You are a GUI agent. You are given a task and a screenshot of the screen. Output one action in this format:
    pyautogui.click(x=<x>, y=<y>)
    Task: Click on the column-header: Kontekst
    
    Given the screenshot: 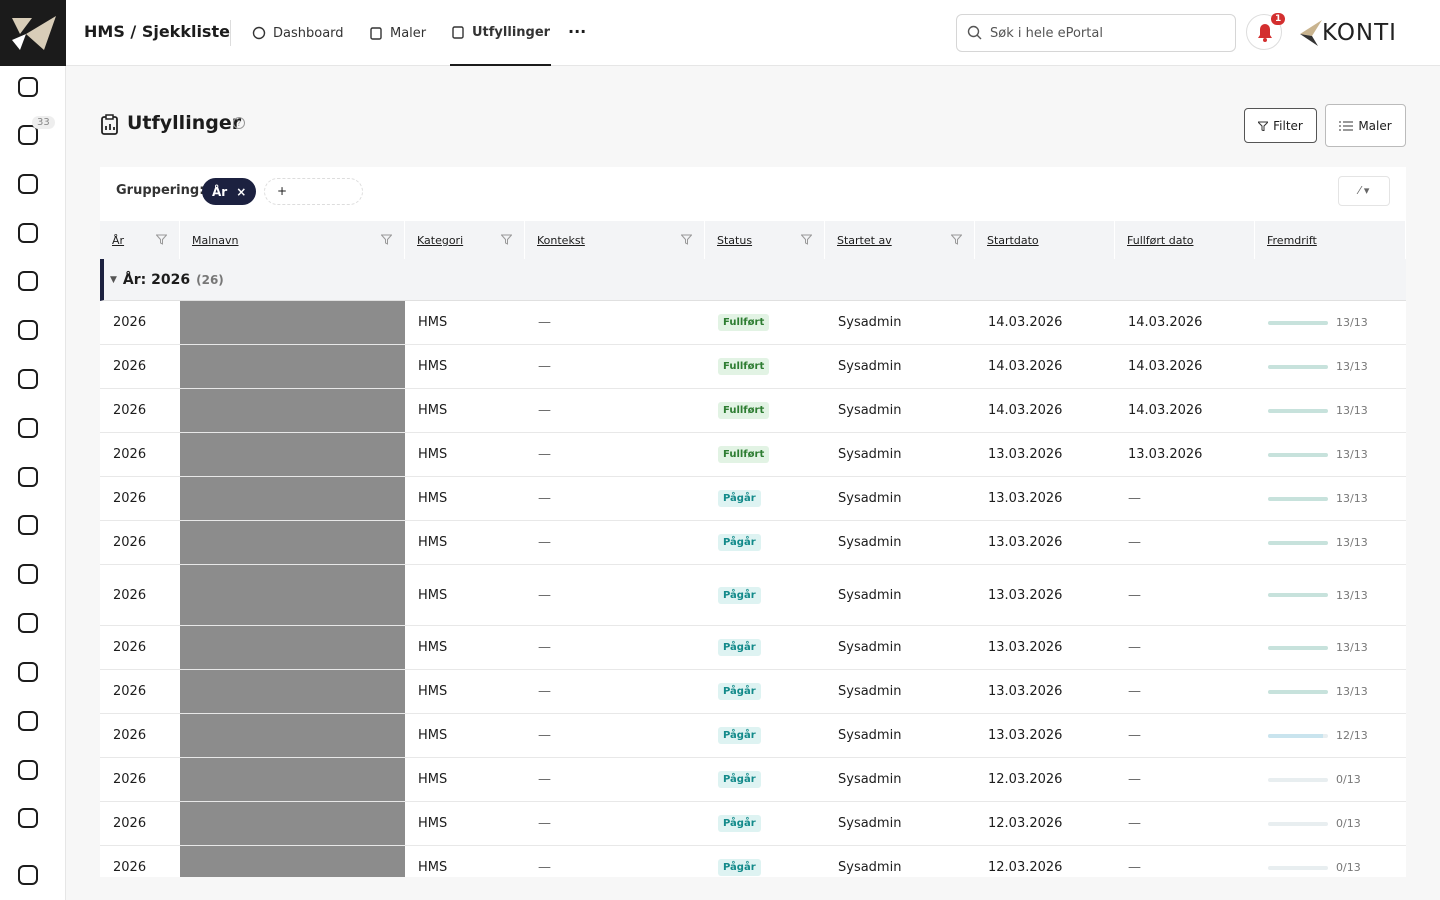 What is the action you would take?
    pyautogui.click(x=615, y=240)
    